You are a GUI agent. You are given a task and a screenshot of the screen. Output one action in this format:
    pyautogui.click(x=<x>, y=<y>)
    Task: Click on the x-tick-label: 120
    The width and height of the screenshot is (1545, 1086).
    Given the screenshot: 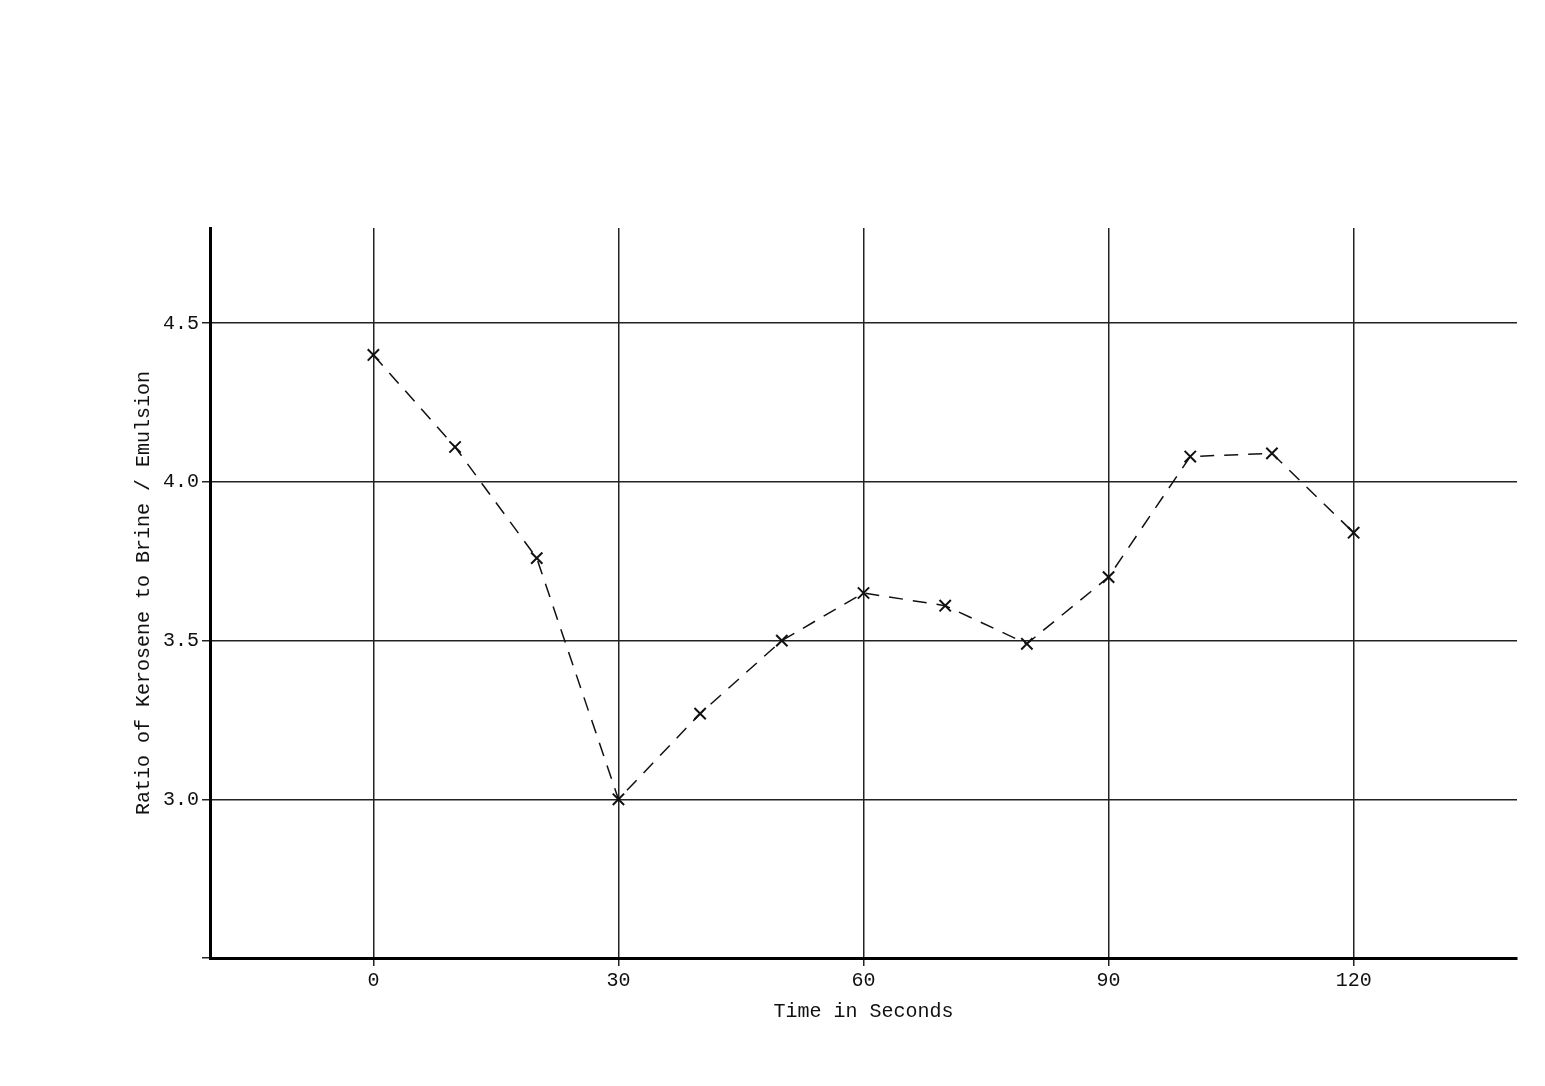 What is the action you would take?
    pyautogui.click(x=1353, y=981)
    